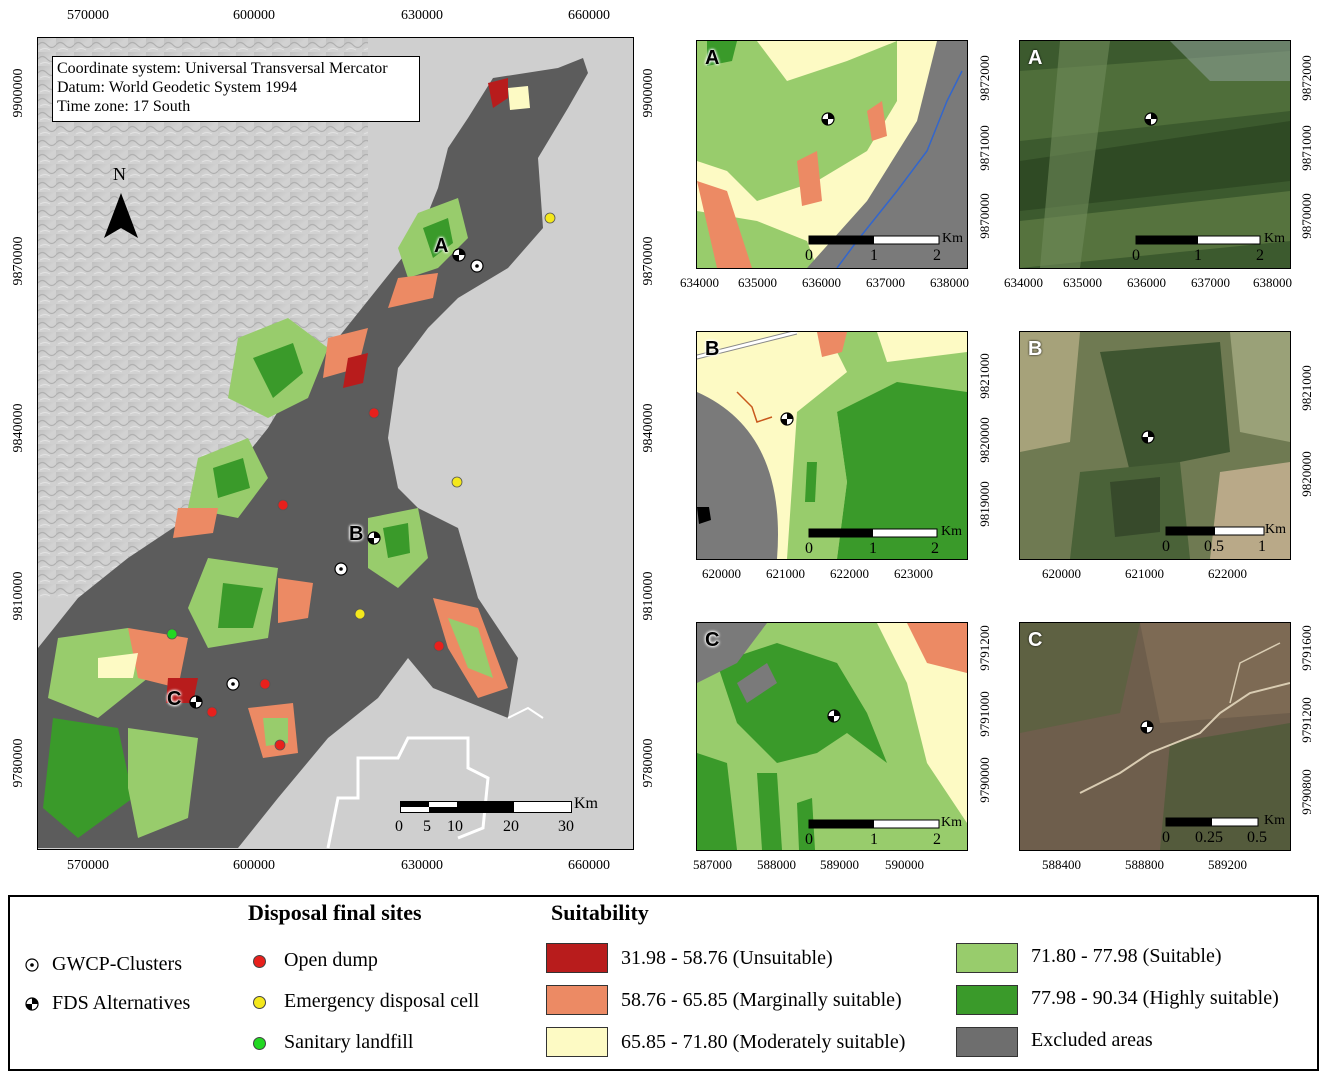  What do you see at coordinates (1035, 640) in the screenshot?
I see `panel-letter: C` at bounding box center [1035, 640].